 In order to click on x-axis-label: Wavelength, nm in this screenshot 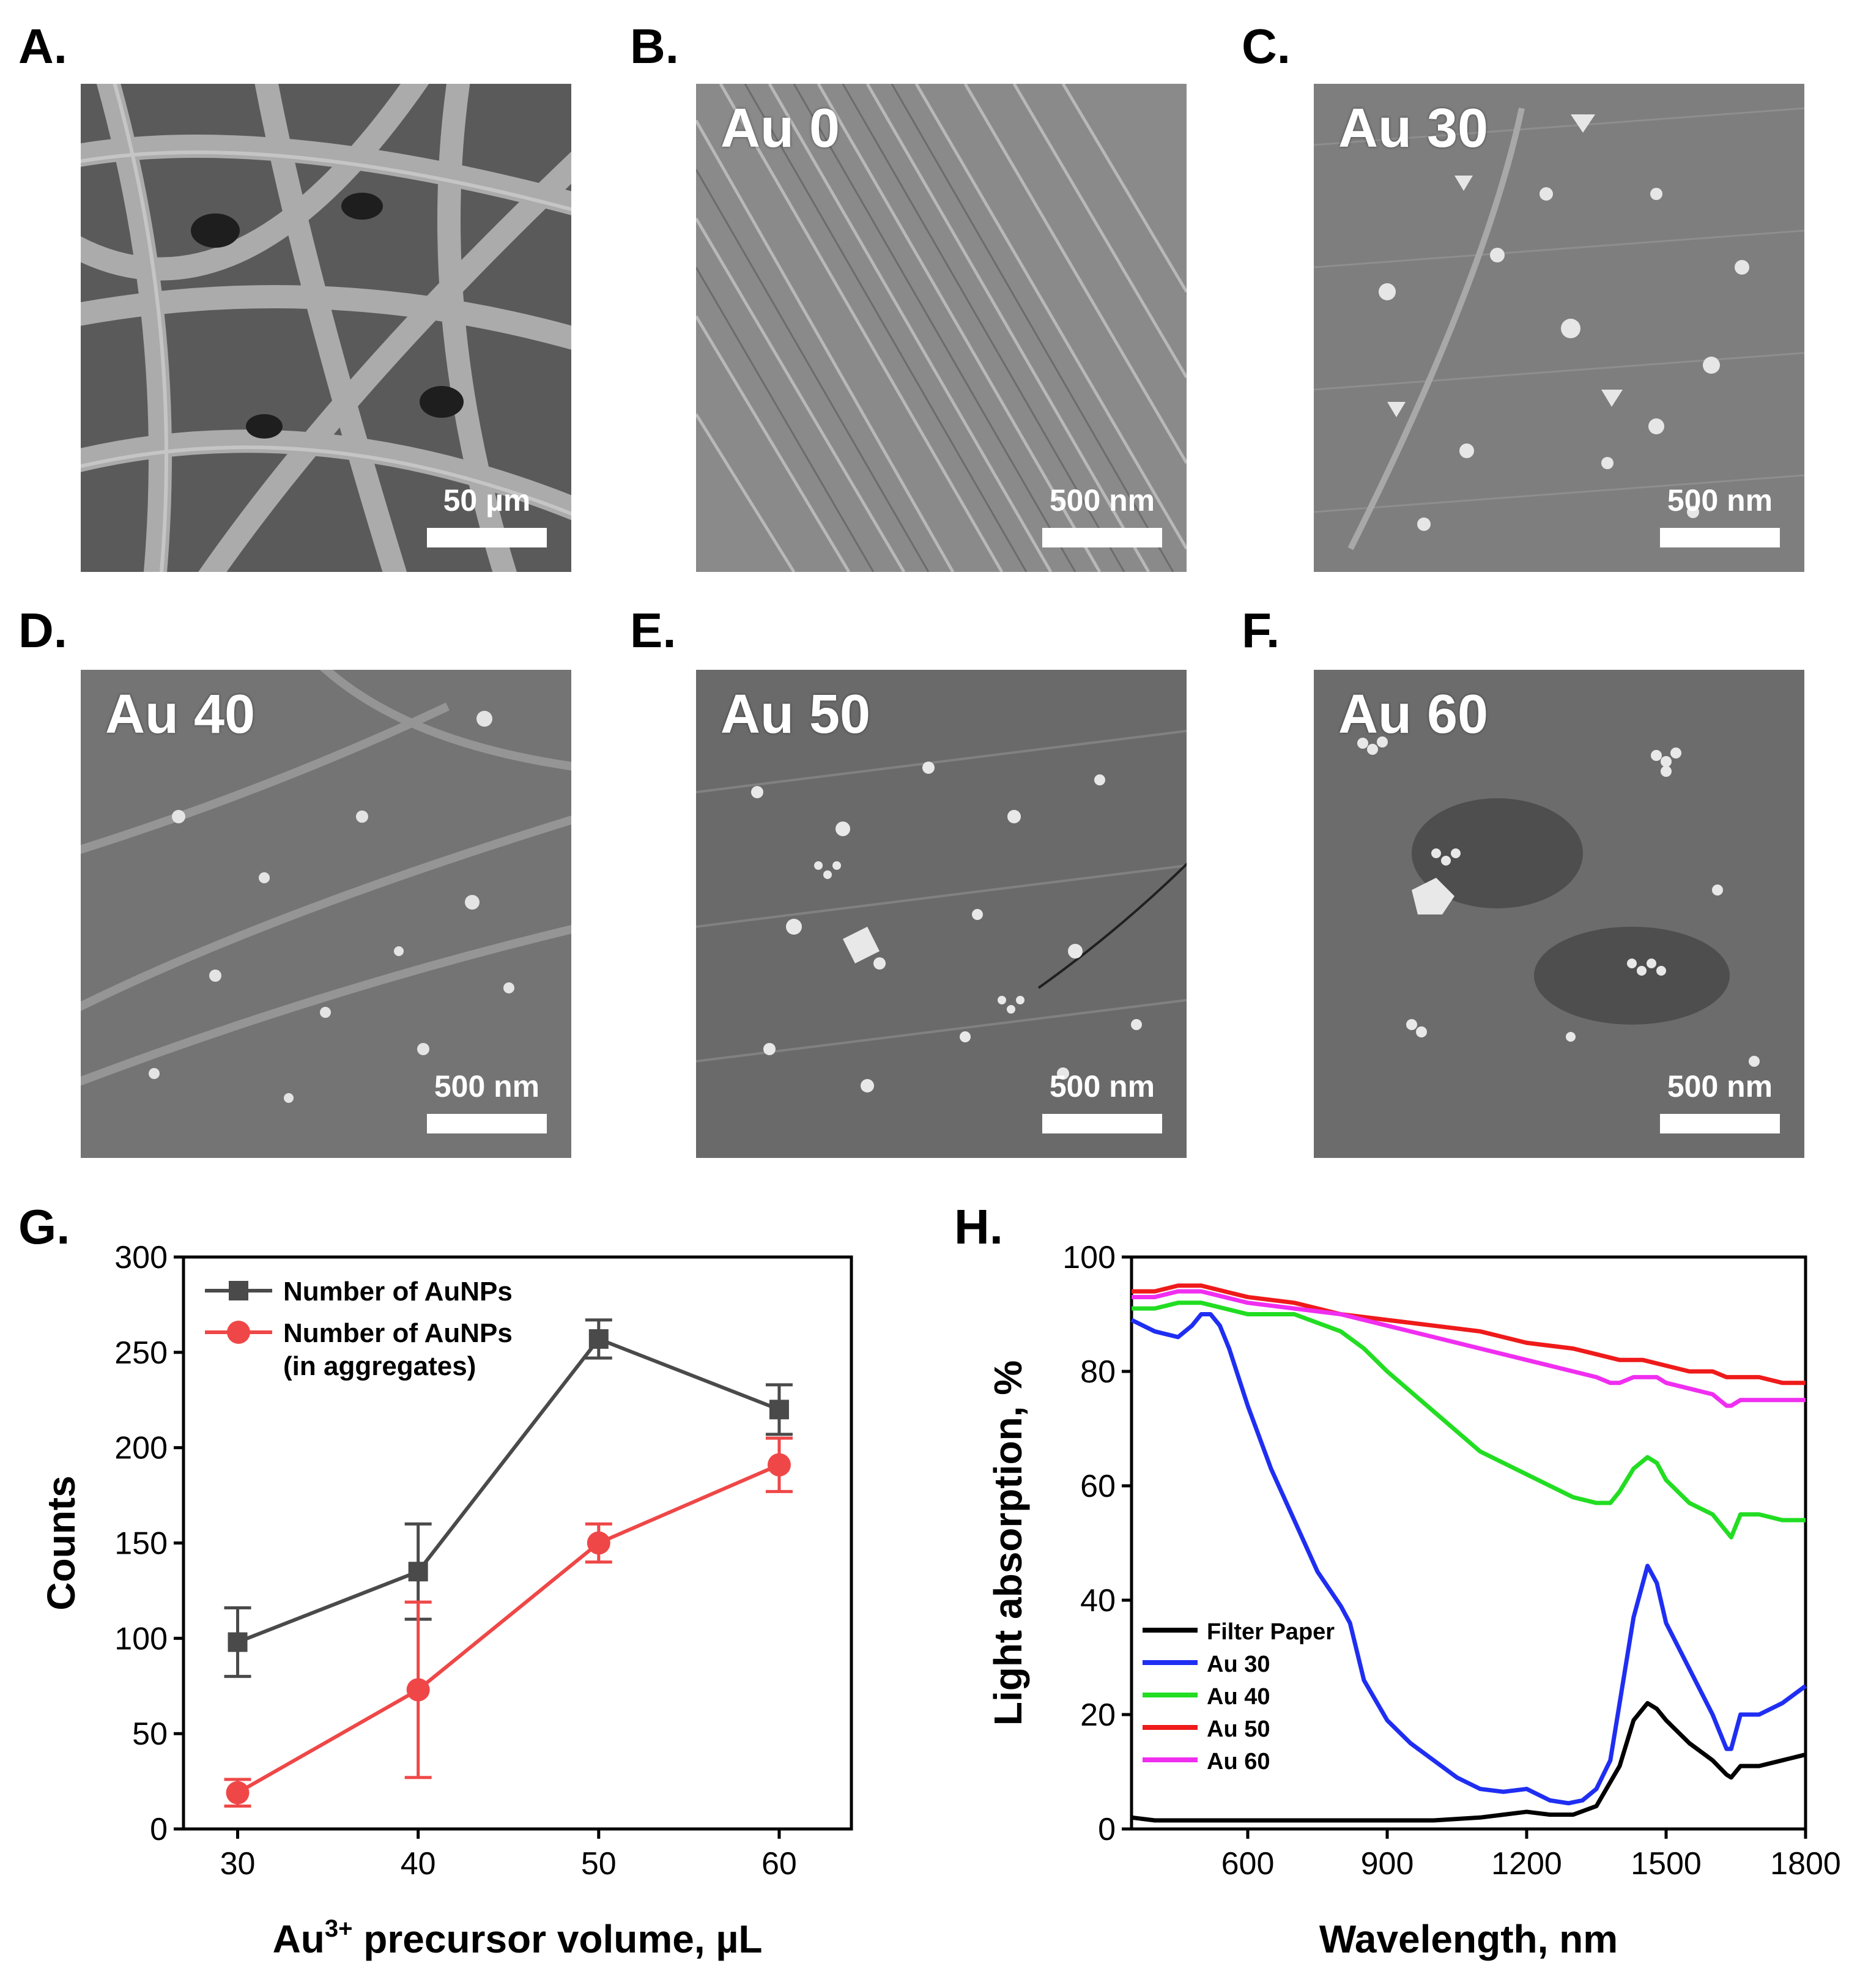, I will do `click(1469, 1939)`.